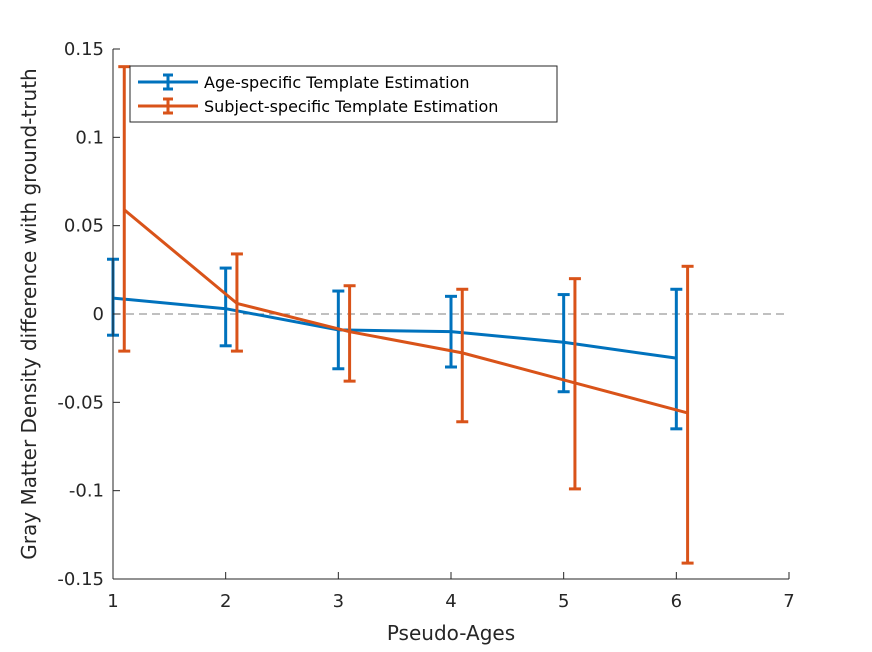 This screenshot has height=652, width=872. I want to click on legend-label: Subject-specific Template Estimation, so click(351, 106).